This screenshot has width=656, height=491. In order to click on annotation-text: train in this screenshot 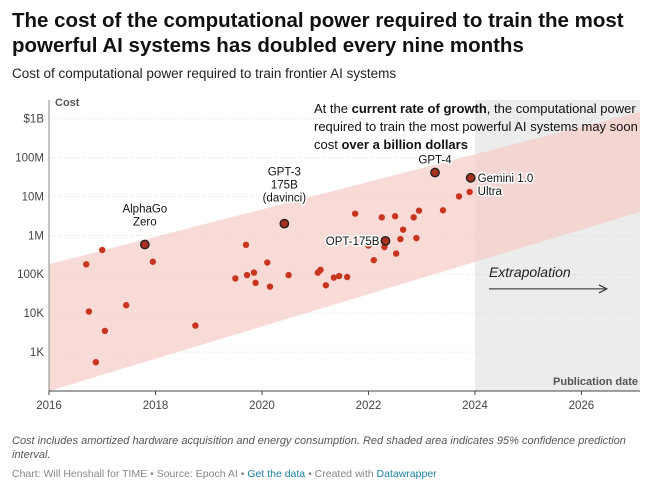, I will do `click(392, 126)`.